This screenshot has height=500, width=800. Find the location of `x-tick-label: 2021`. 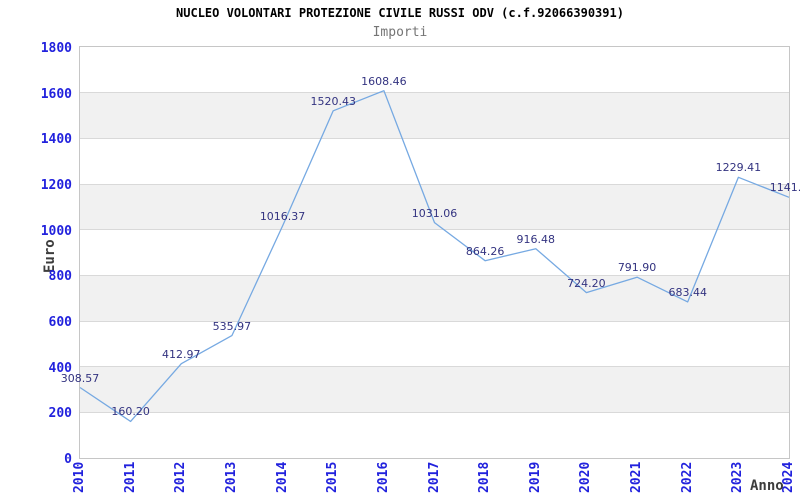

x-tick-label: 2021 is located at coordinates (637, 477).